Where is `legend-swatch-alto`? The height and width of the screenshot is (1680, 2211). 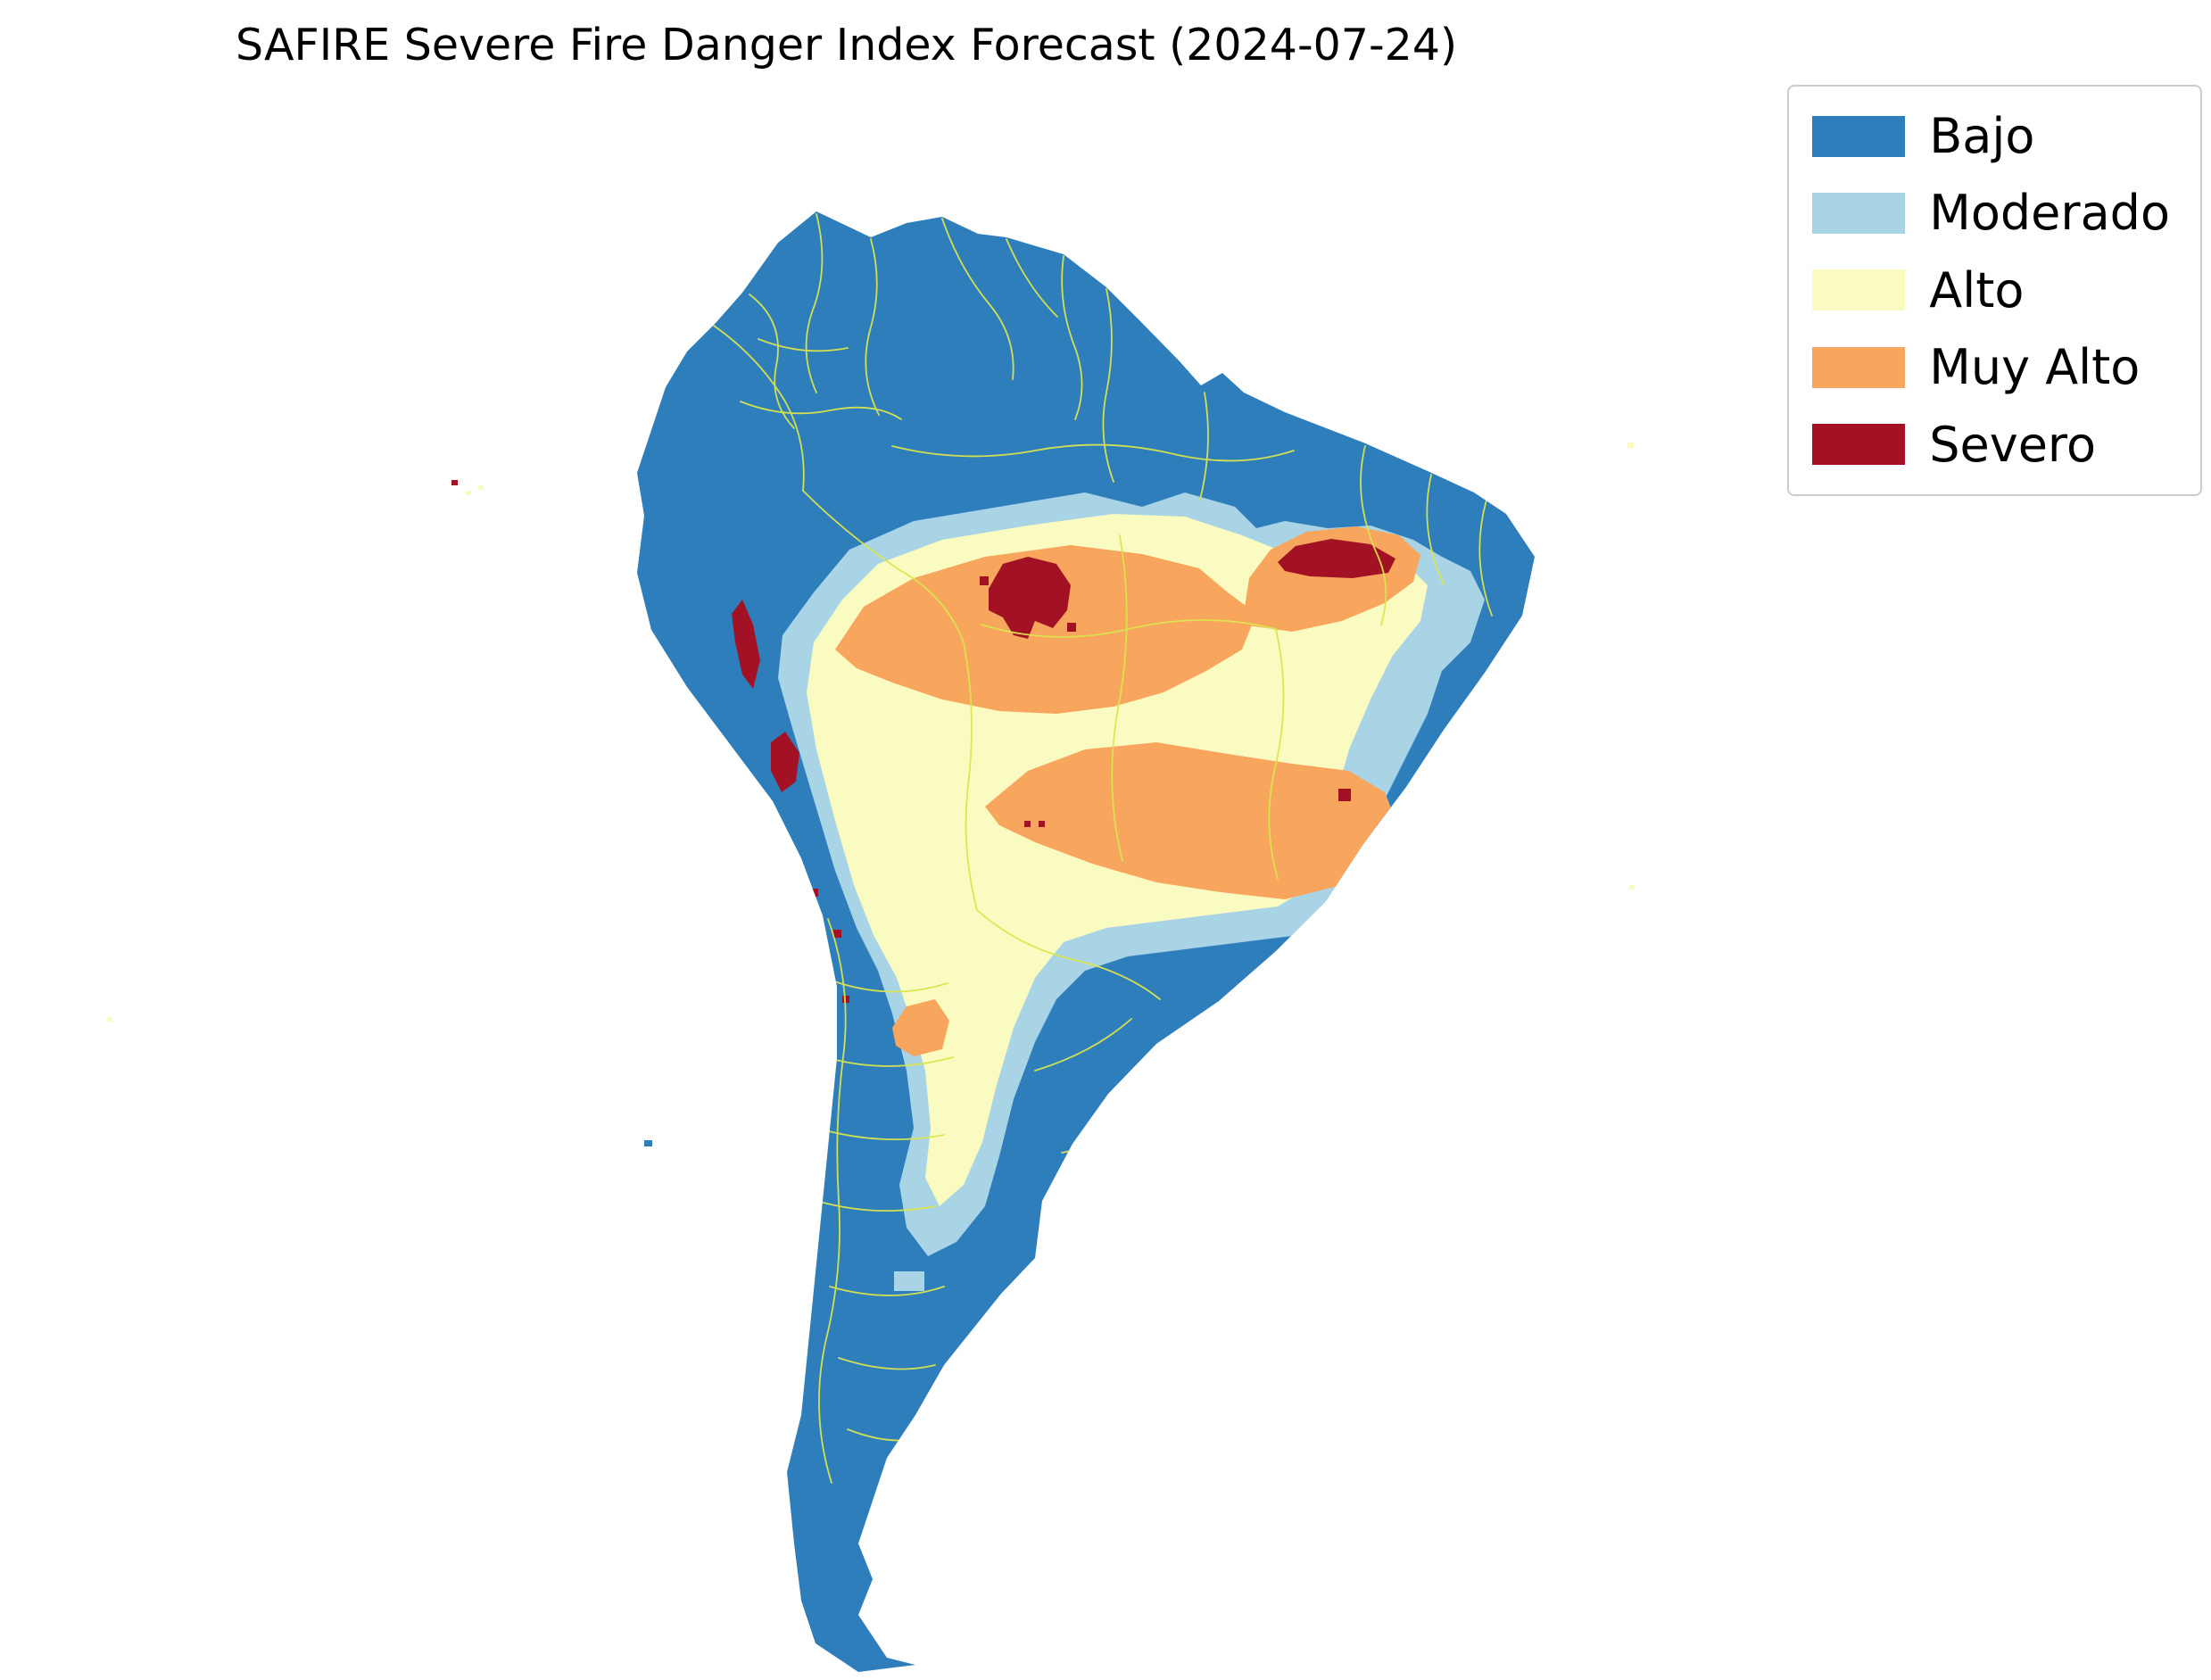
legend-swatch-alto is located at coordinates (1859, 290).